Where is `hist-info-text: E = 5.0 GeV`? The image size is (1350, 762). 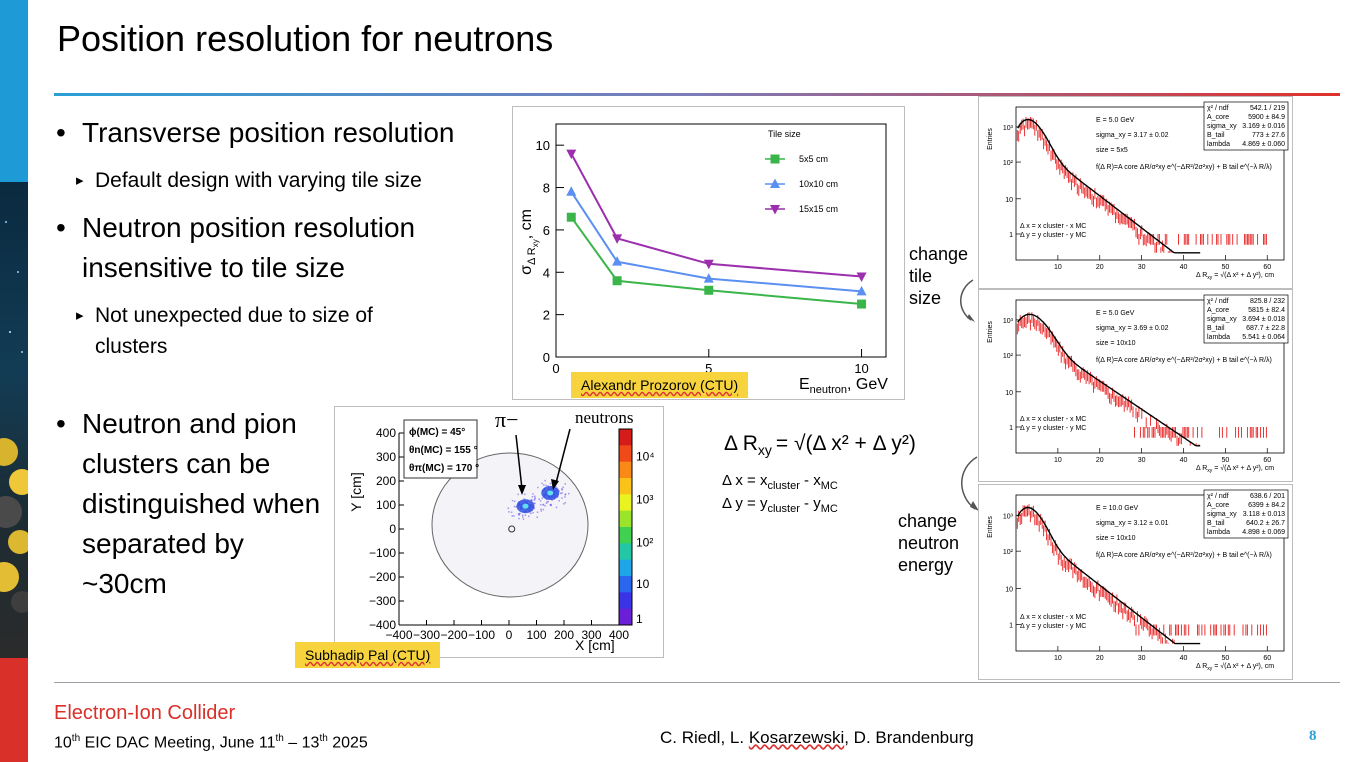
hist-info-text: E = 5.0 GeV is located at coordinates (1115, 120).